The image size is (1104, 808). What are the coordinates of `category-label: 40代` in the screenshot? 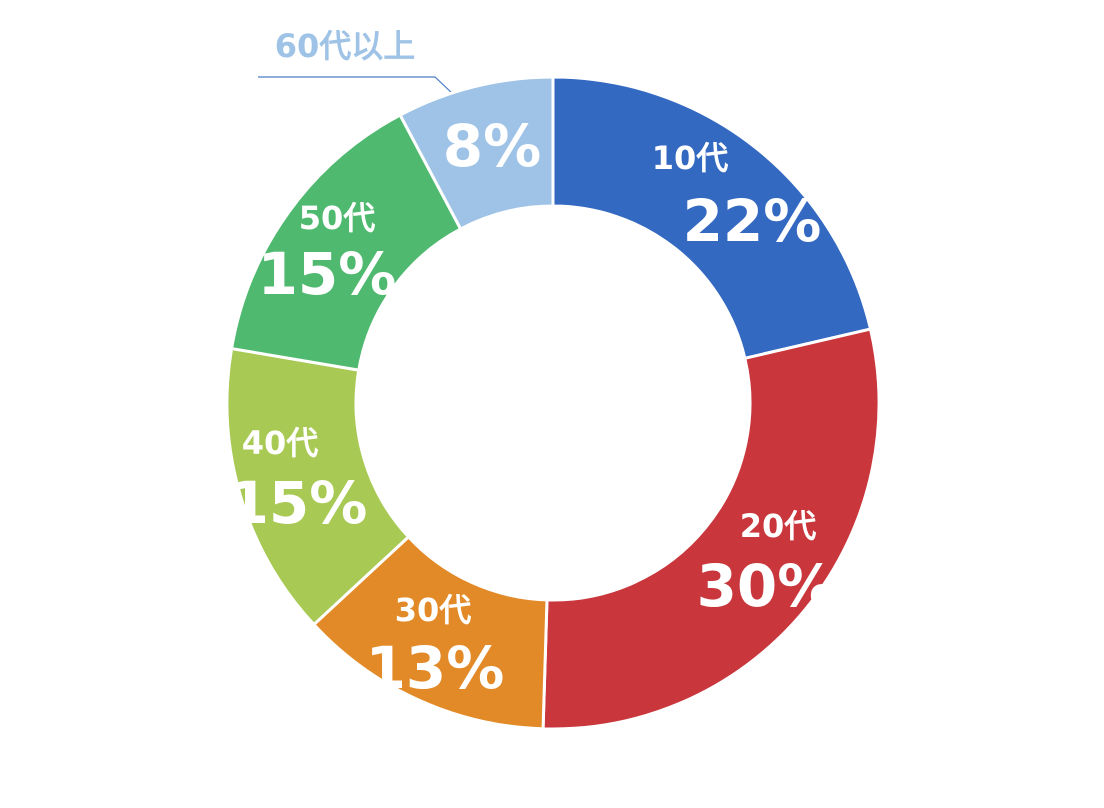 It's located at (280, 443).